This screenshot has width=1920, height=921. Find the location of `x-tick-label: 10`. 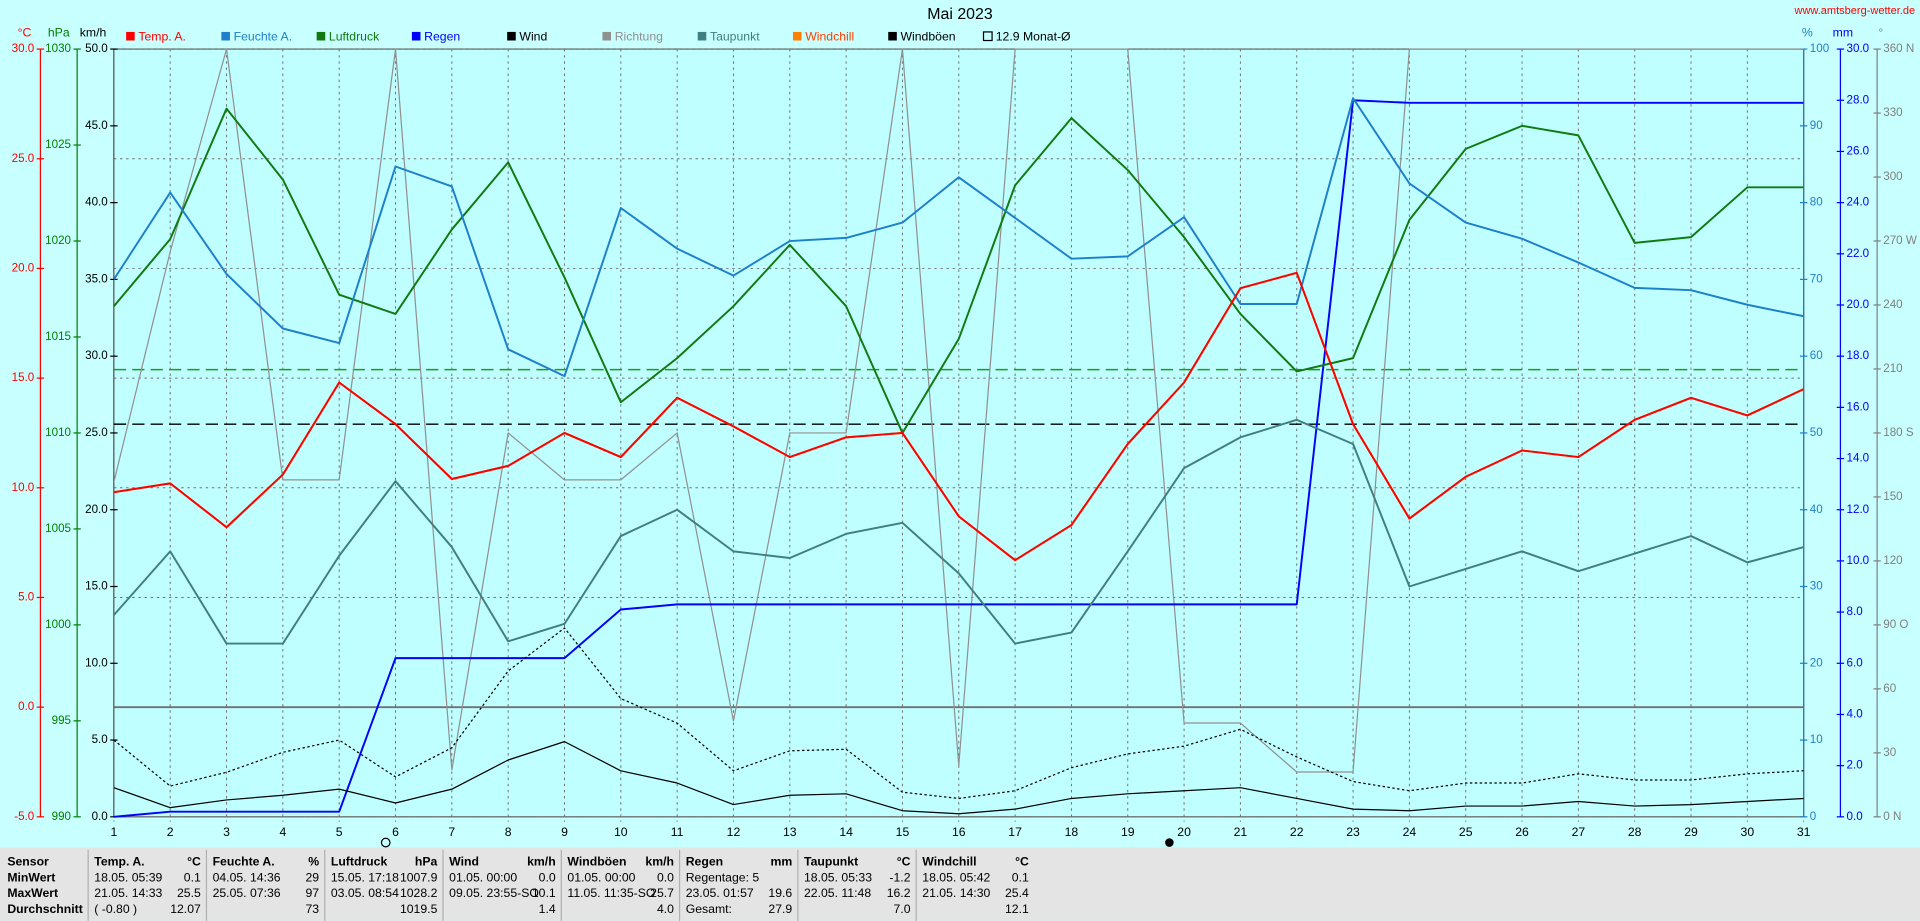

x-tick-label: 10 is located at coordinates (621, 832).